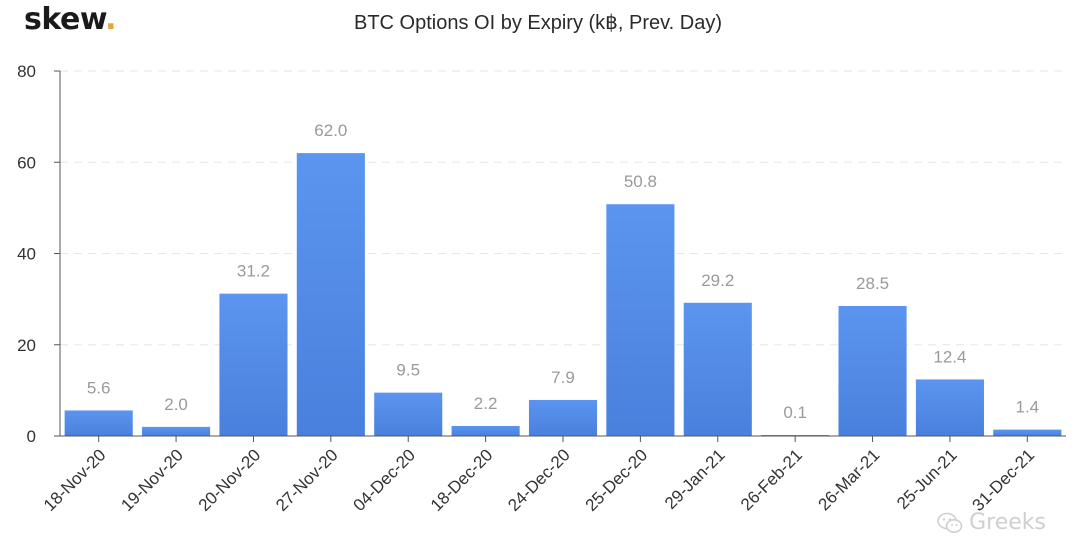 The width and height of the screenshot is (1080, 543). Describe the element at coordinates (253, 271) in the screenshot. I see `data-label: 31.2` at that location.